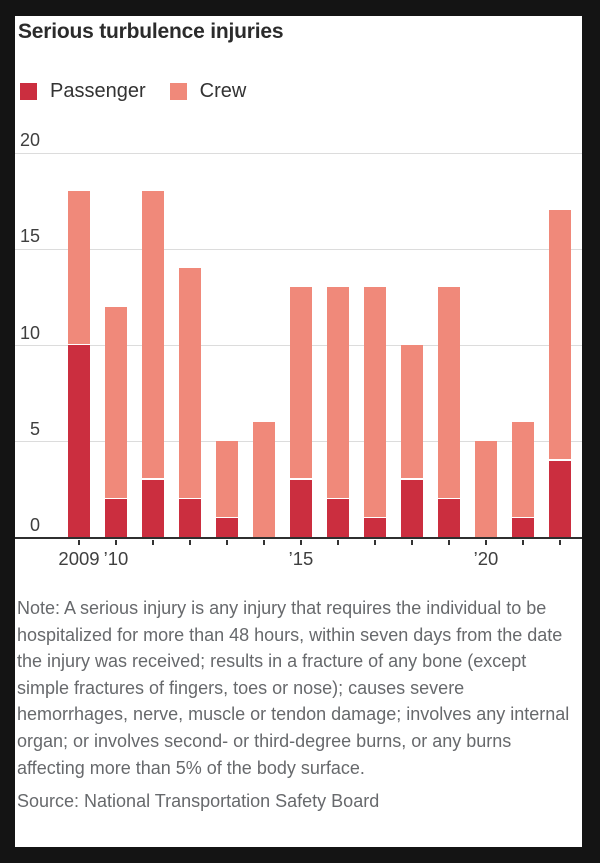 The image size is (600, 863). What do you see at coordinates (560, 335) in the screenshot?
I see `bar-2022-crew` at bounding box center [560, 335].